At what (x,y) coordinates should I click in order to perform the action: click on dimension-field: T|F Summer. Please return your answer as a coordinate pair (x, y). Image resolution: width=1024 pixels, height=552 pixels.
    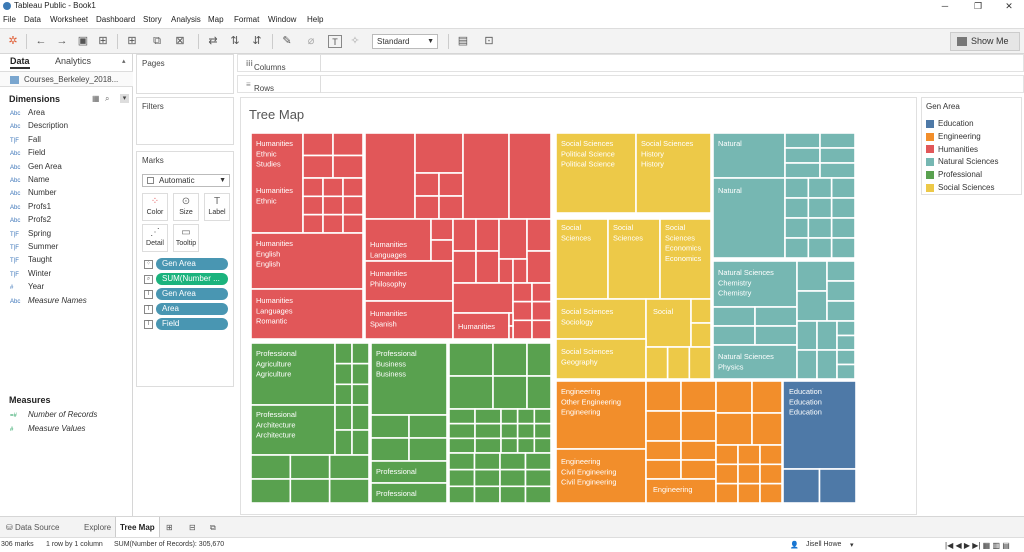
    Looking at the image, I should click on (34, 248).